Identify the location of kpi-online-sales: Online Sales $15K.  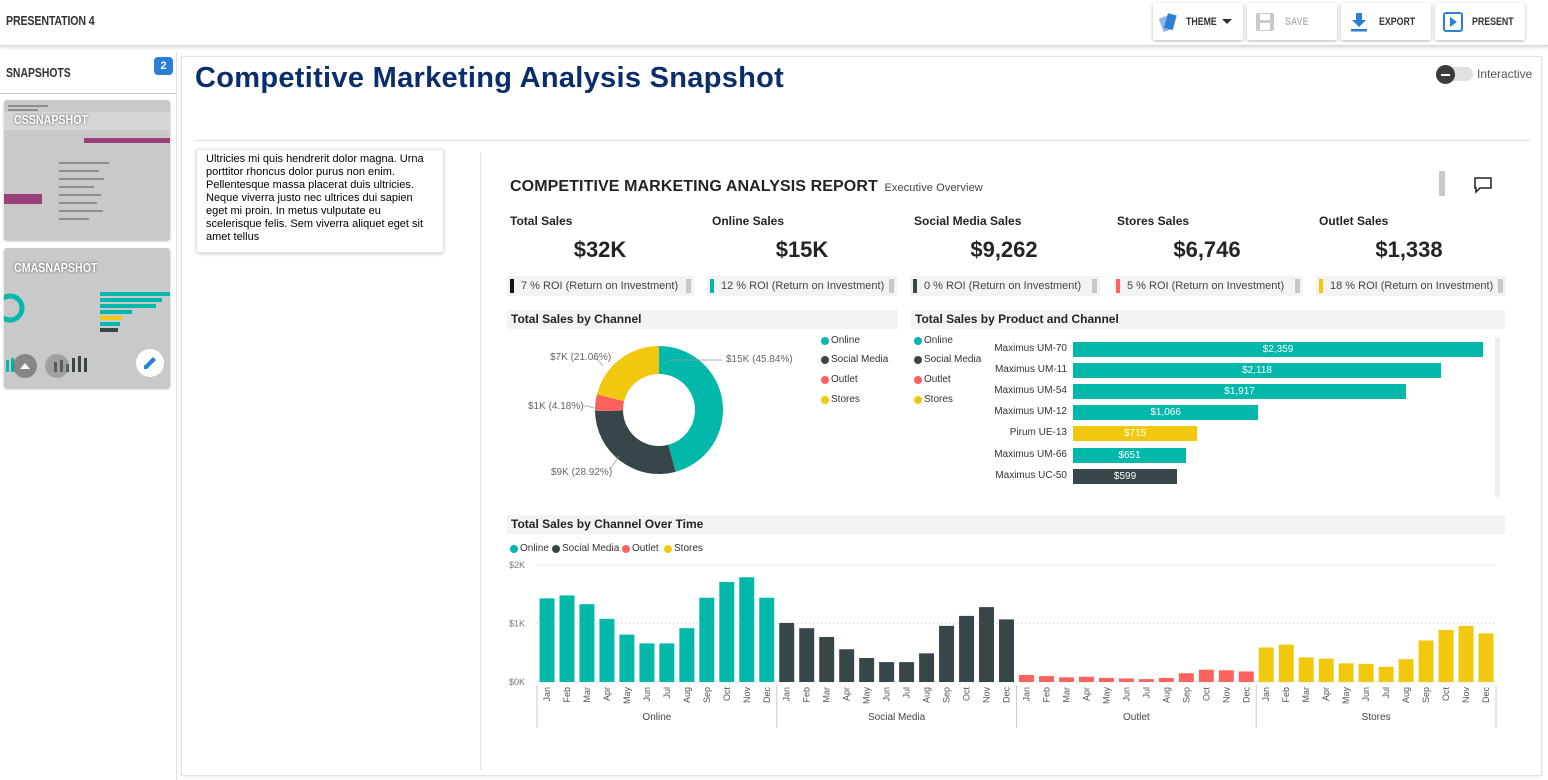
(809, 238).